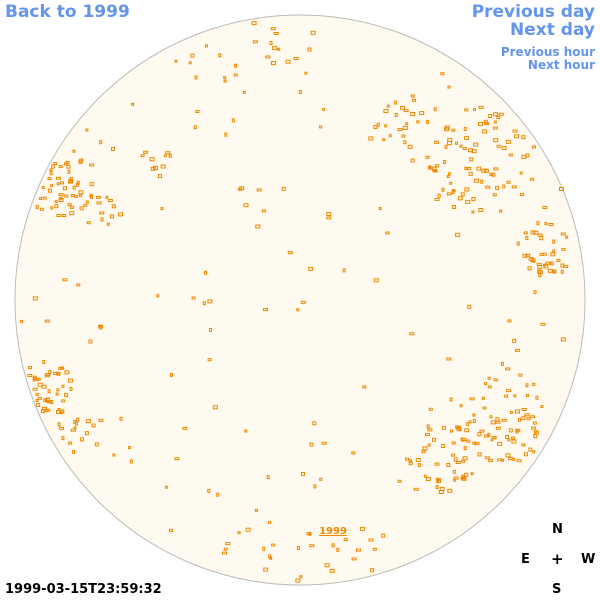  Describe the element at coordinates (547, 52) in the screenshot. I see `previous-hour-link: Previous hour` at that location.